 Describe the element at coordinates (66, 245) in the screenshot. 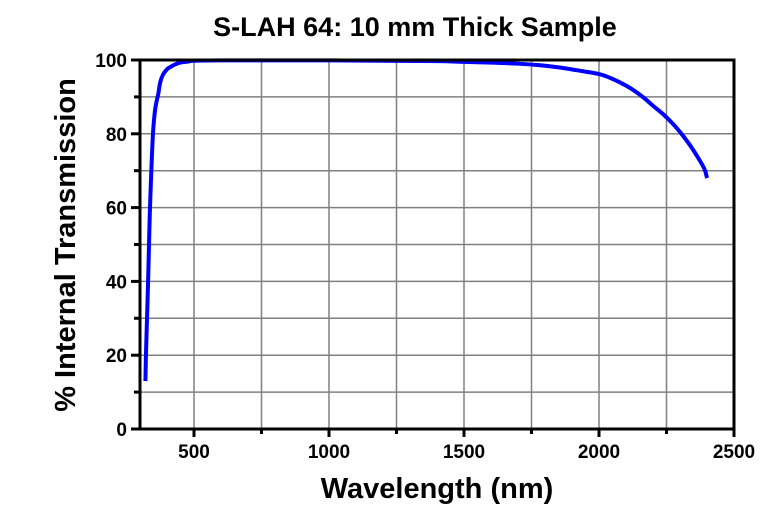

I see `y-axis-label: % Internal Transmission` at that location.